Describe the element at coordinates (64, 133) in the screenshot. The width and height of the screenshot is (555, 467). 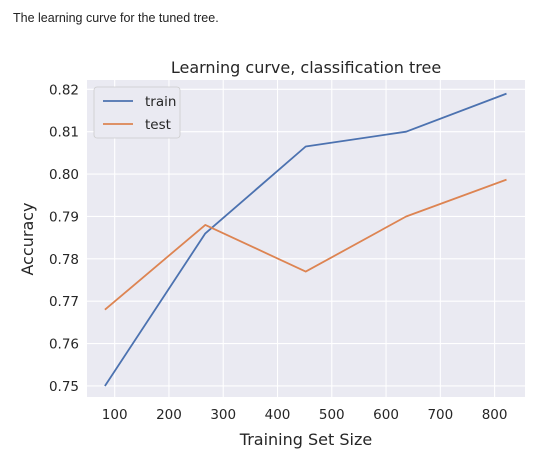
I see `y-tick-label: 0.81` at that location.